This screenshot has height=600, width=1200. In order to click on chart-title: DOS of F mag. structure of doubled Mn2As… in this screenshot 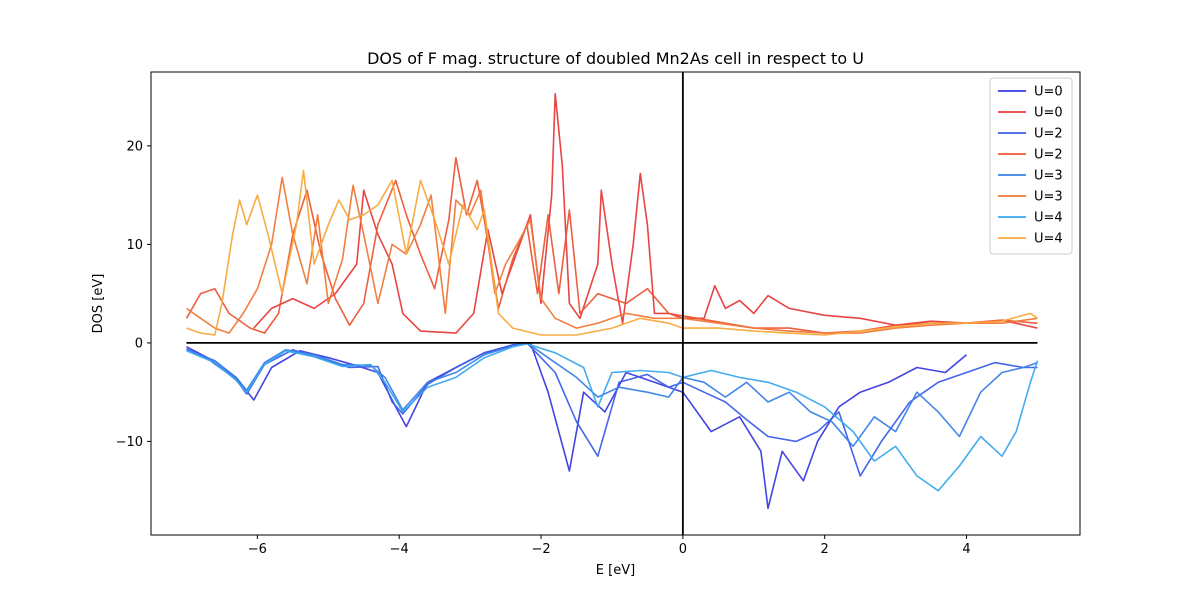, I will do `click(615, 58)`.